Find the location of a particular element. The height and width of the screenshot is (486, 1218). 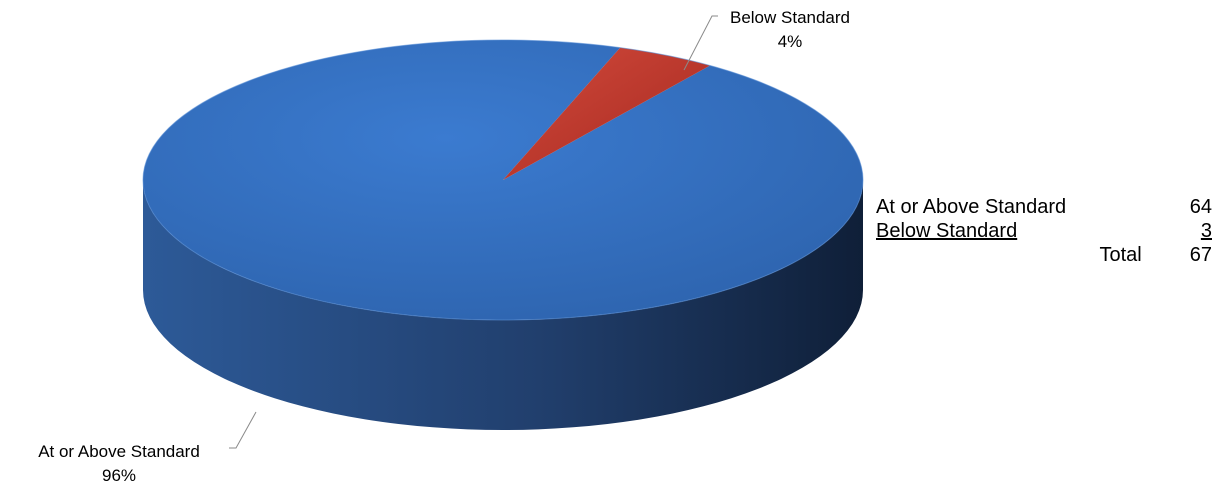

pie-slice-below-standard is located at coordinates (607, 114).